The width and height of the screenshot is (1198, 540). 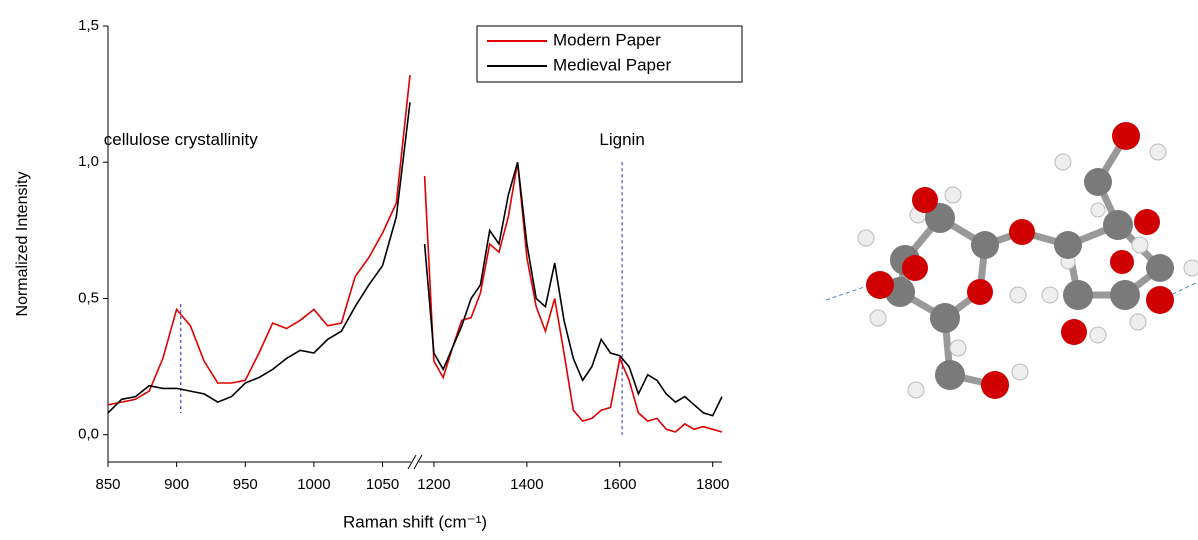 I want to click on legend-label: Modern Paper, so click(x=607, y=39).